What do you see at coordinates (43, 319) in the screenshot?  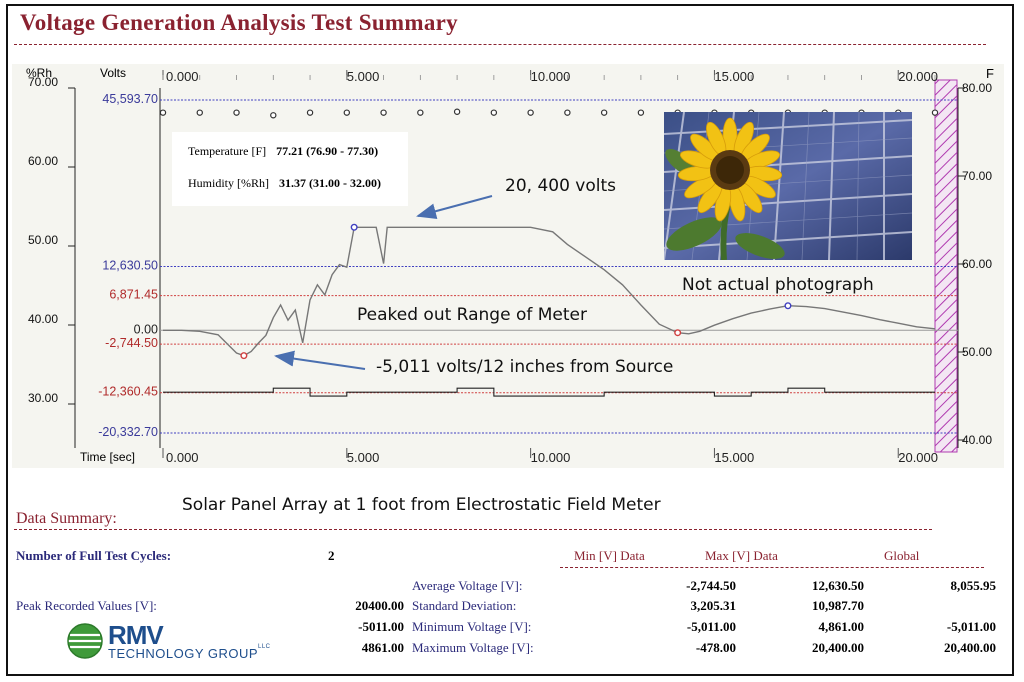 I see `rh-tick-label: 40.00` at bounding box center [43, 319].